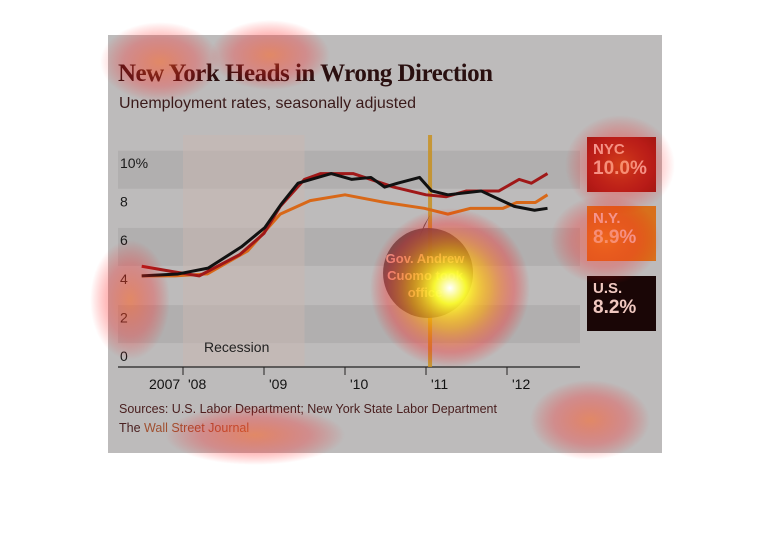 This screenshot has width=770, height=548. I want to click on series-line-nyc, so click(345, 225).